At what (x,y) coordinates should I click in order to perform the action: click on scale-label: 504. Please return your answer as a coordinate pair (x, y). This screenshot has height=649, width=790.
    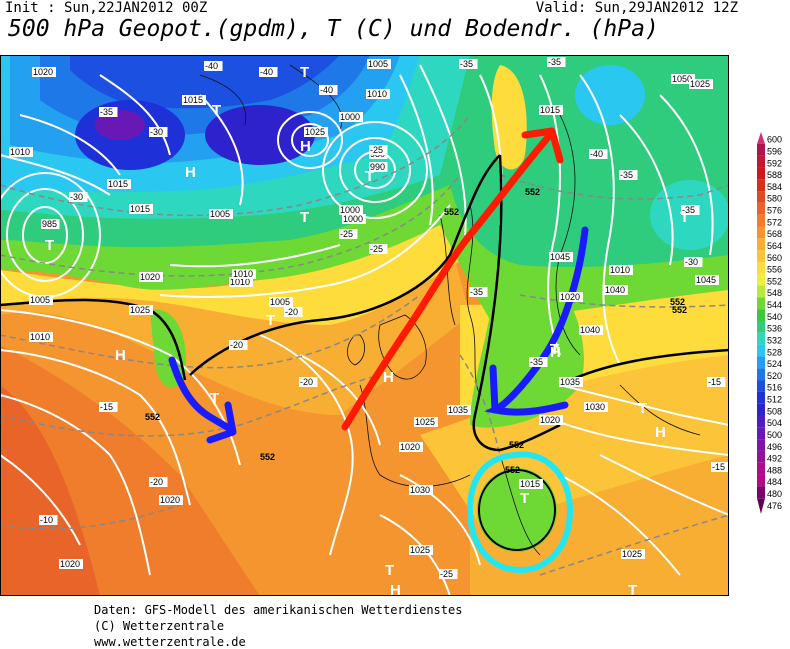
    Looking at the image, I should click on (774, 423).